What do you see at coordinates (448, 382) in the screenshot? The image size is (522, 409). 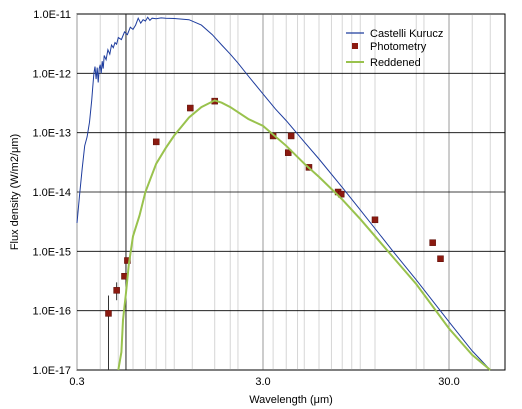 I see `x-tick-label: 30.0` at bounding box center [448, 382].